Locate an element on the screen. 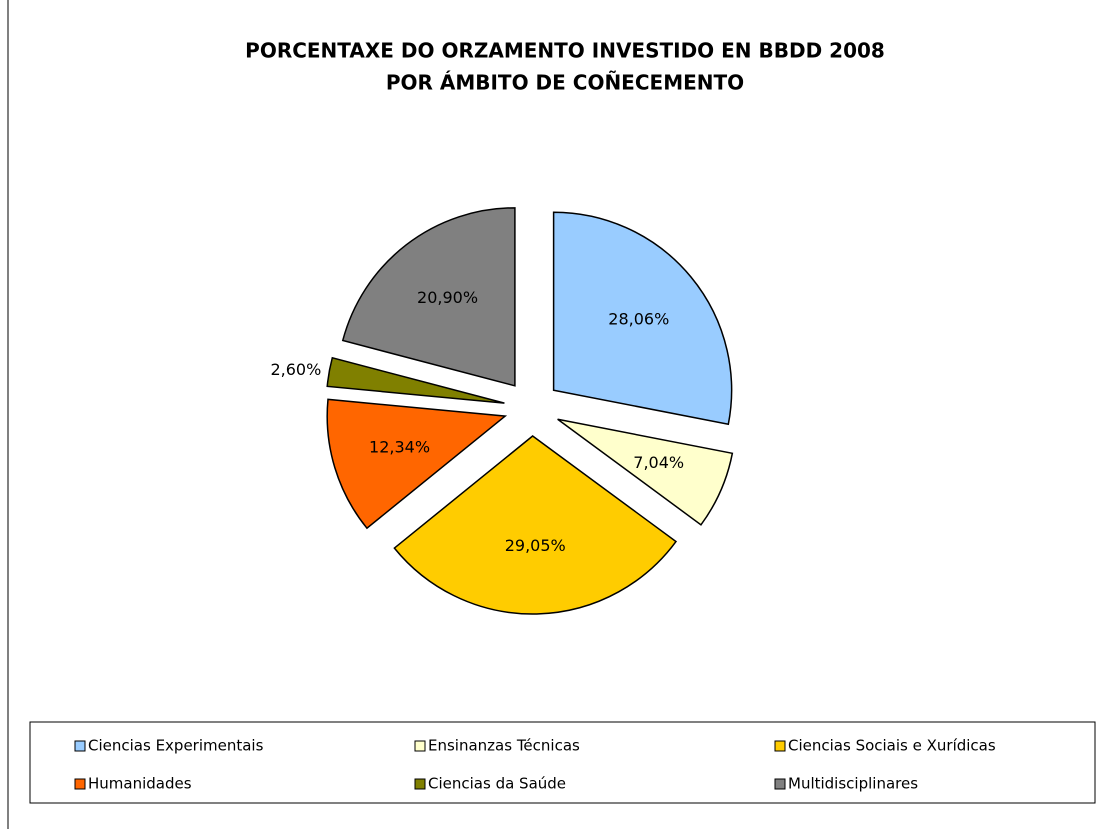  legend-label: Multidisciplinares is located at coordinates (853, 784).